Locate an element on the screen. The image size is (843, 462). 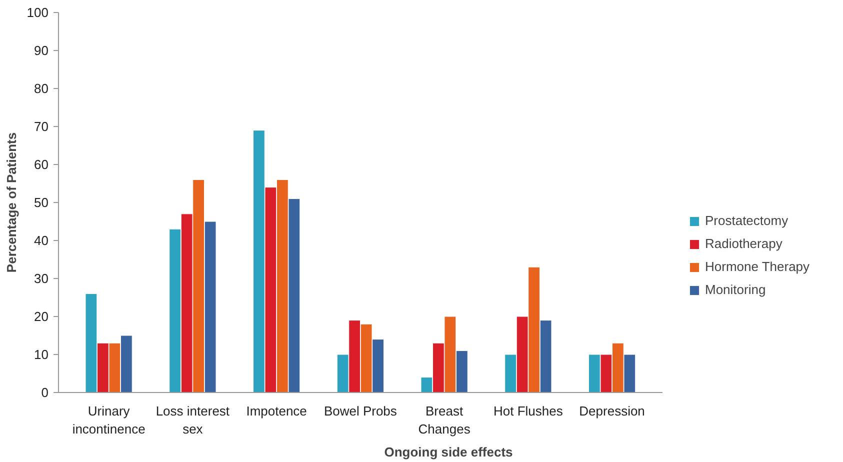
y-tick-label: 100 is located at coordinates (37, 12).